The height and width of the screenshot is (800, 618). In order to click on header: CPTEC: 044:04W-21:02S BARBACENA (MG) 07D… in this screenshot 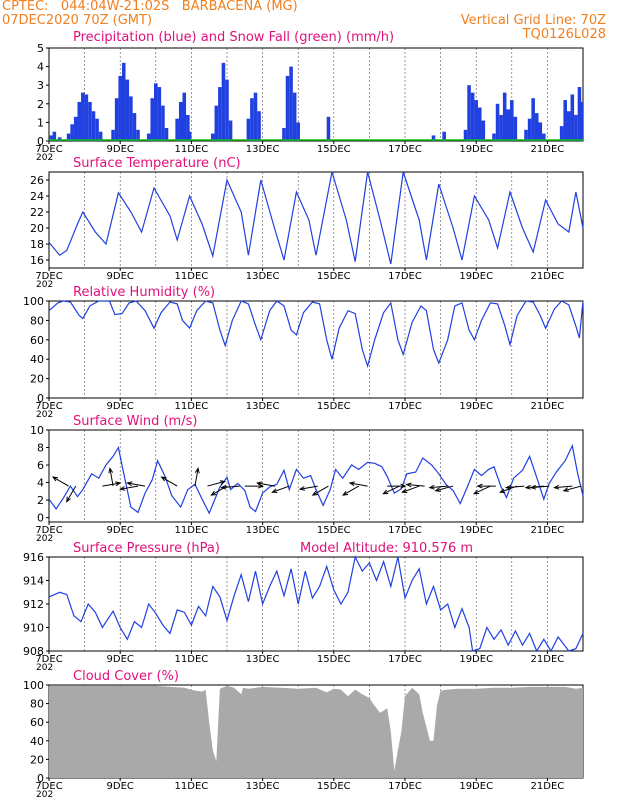, I will do `click(309, 24)`.